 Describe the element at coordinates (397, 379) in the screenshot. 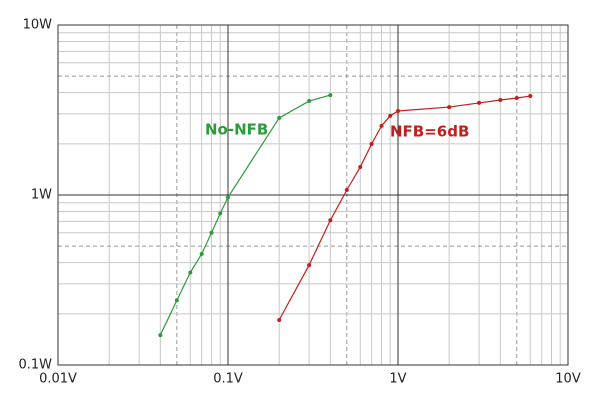

I see `x-tick-label: 1V` at that location.